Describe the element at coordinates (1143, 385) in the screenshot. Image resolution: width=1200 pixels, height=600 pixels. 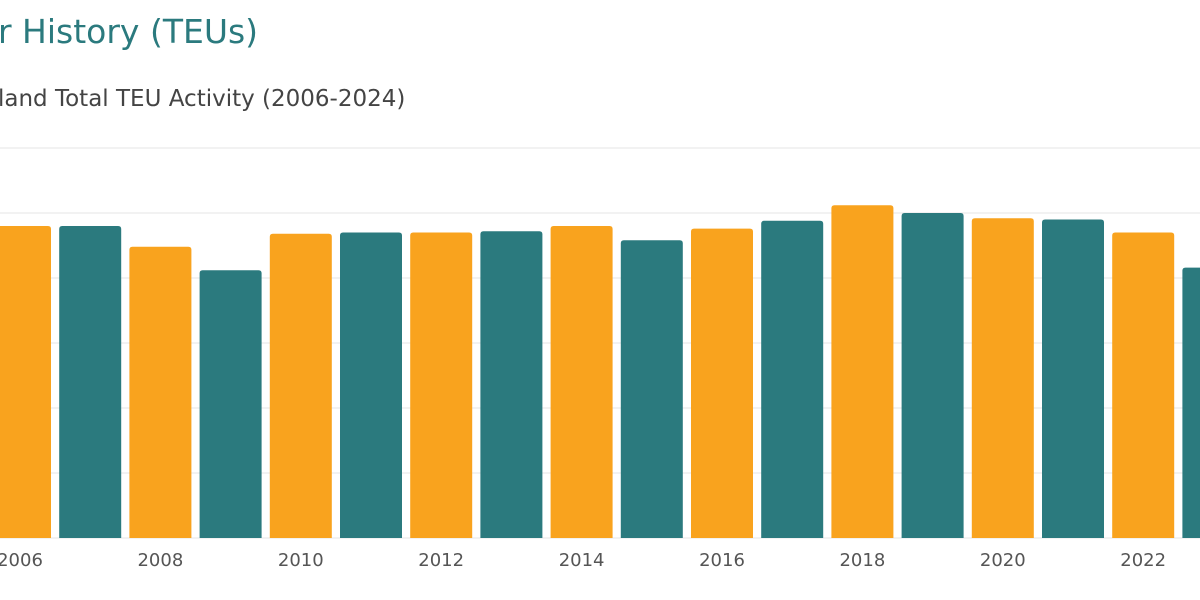
I see `bar-2022` at that location.